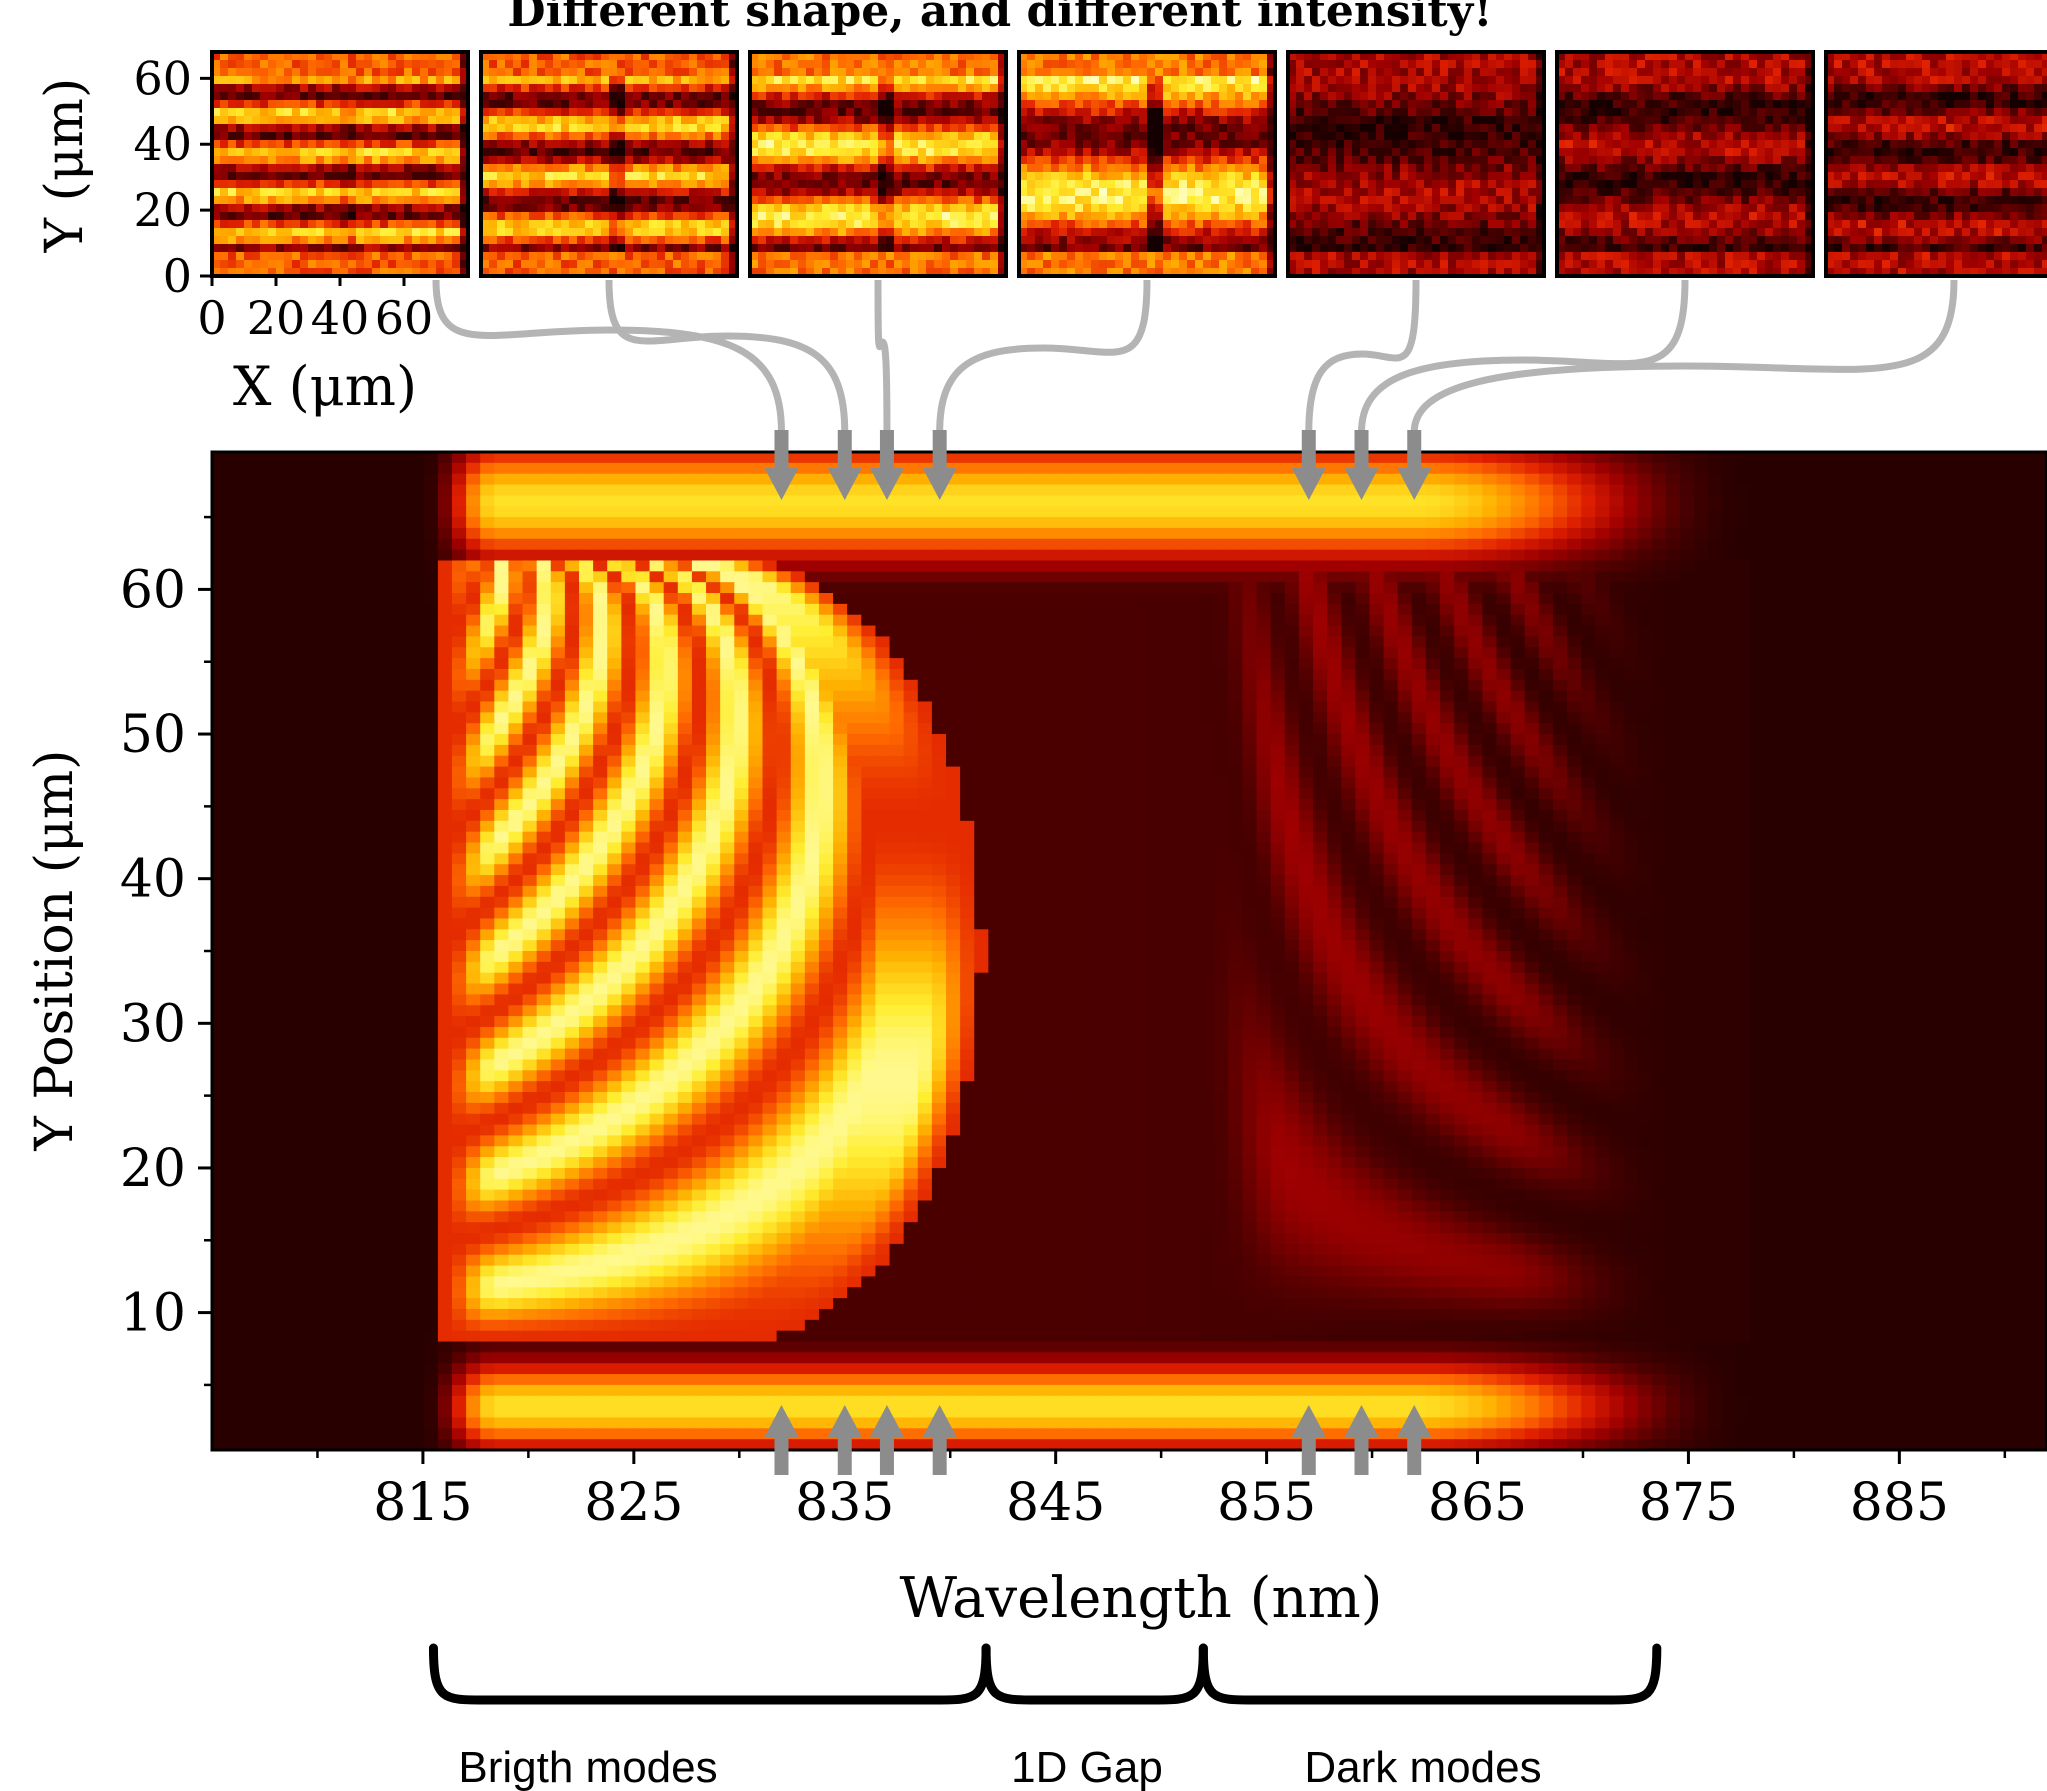  Describe the element at coordinates (65, 166) in the screenshot. I see `inset-y-axis-label: Y (μm)` at that location.